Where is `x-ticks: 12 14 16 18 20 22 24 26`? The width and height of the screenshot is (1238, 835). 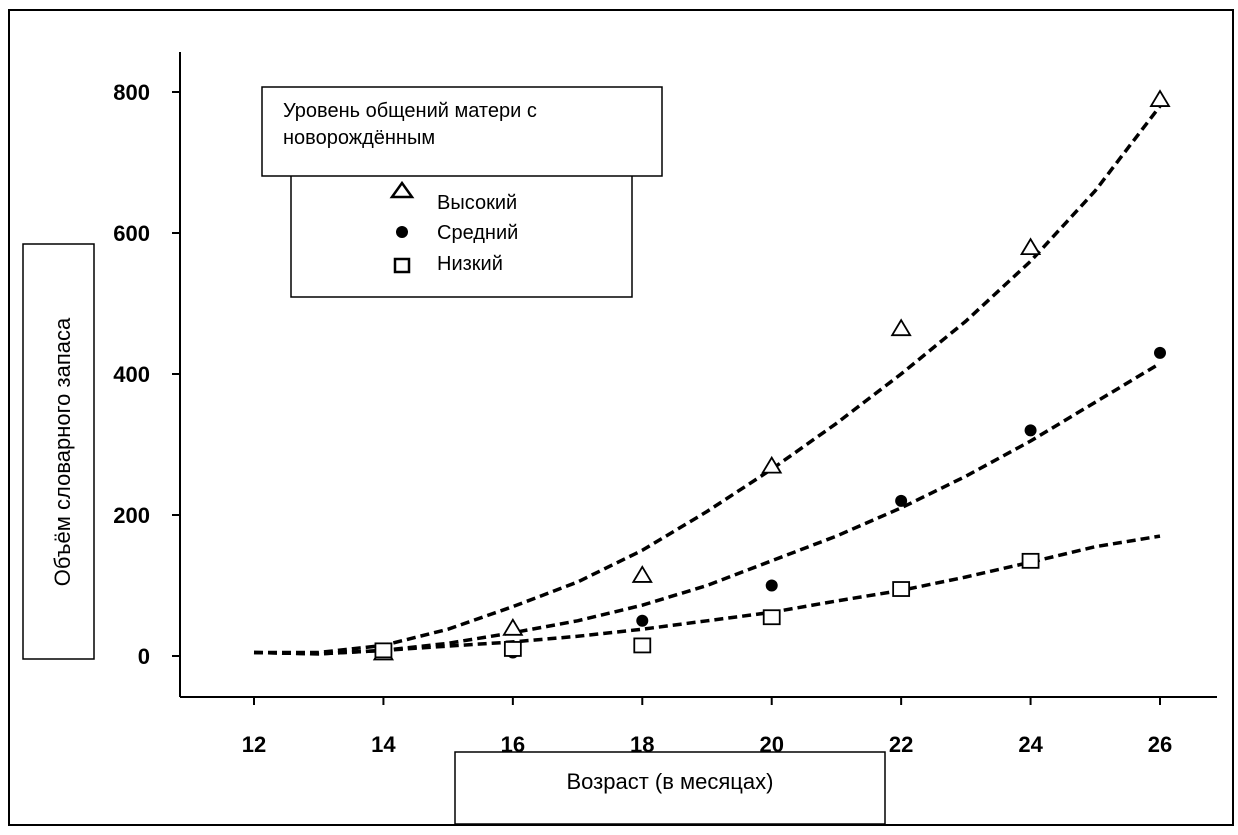 x-ticks: 12 14 16 18 20 22 24 26 is located at coordinates (707, 727).